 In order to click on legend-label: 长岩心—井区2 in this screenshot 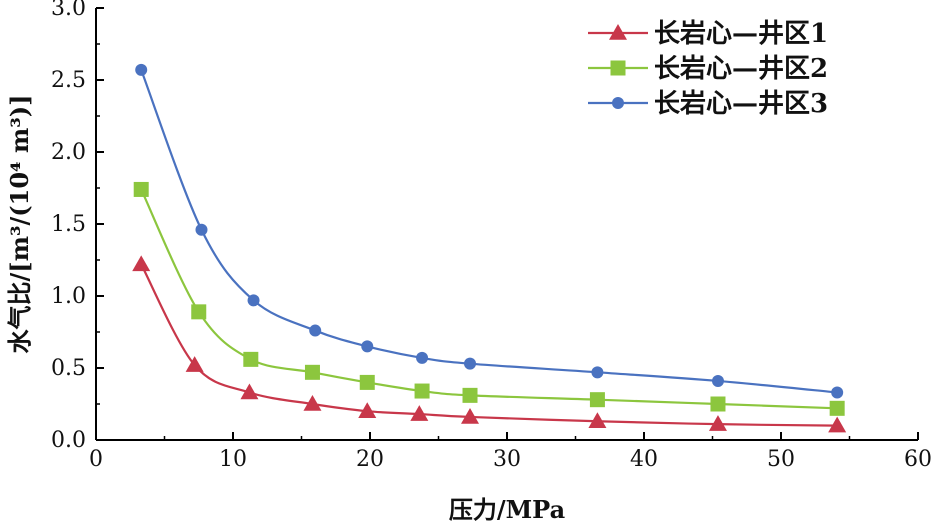, I will do `click(741, 69)`.